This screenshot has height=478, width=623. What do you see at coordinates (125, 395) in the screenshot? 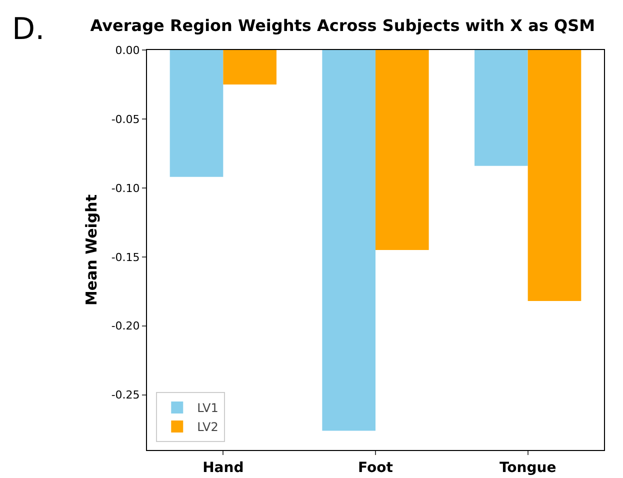
I see `y-tick-label: -0.25` at bounding box center [125, 395].